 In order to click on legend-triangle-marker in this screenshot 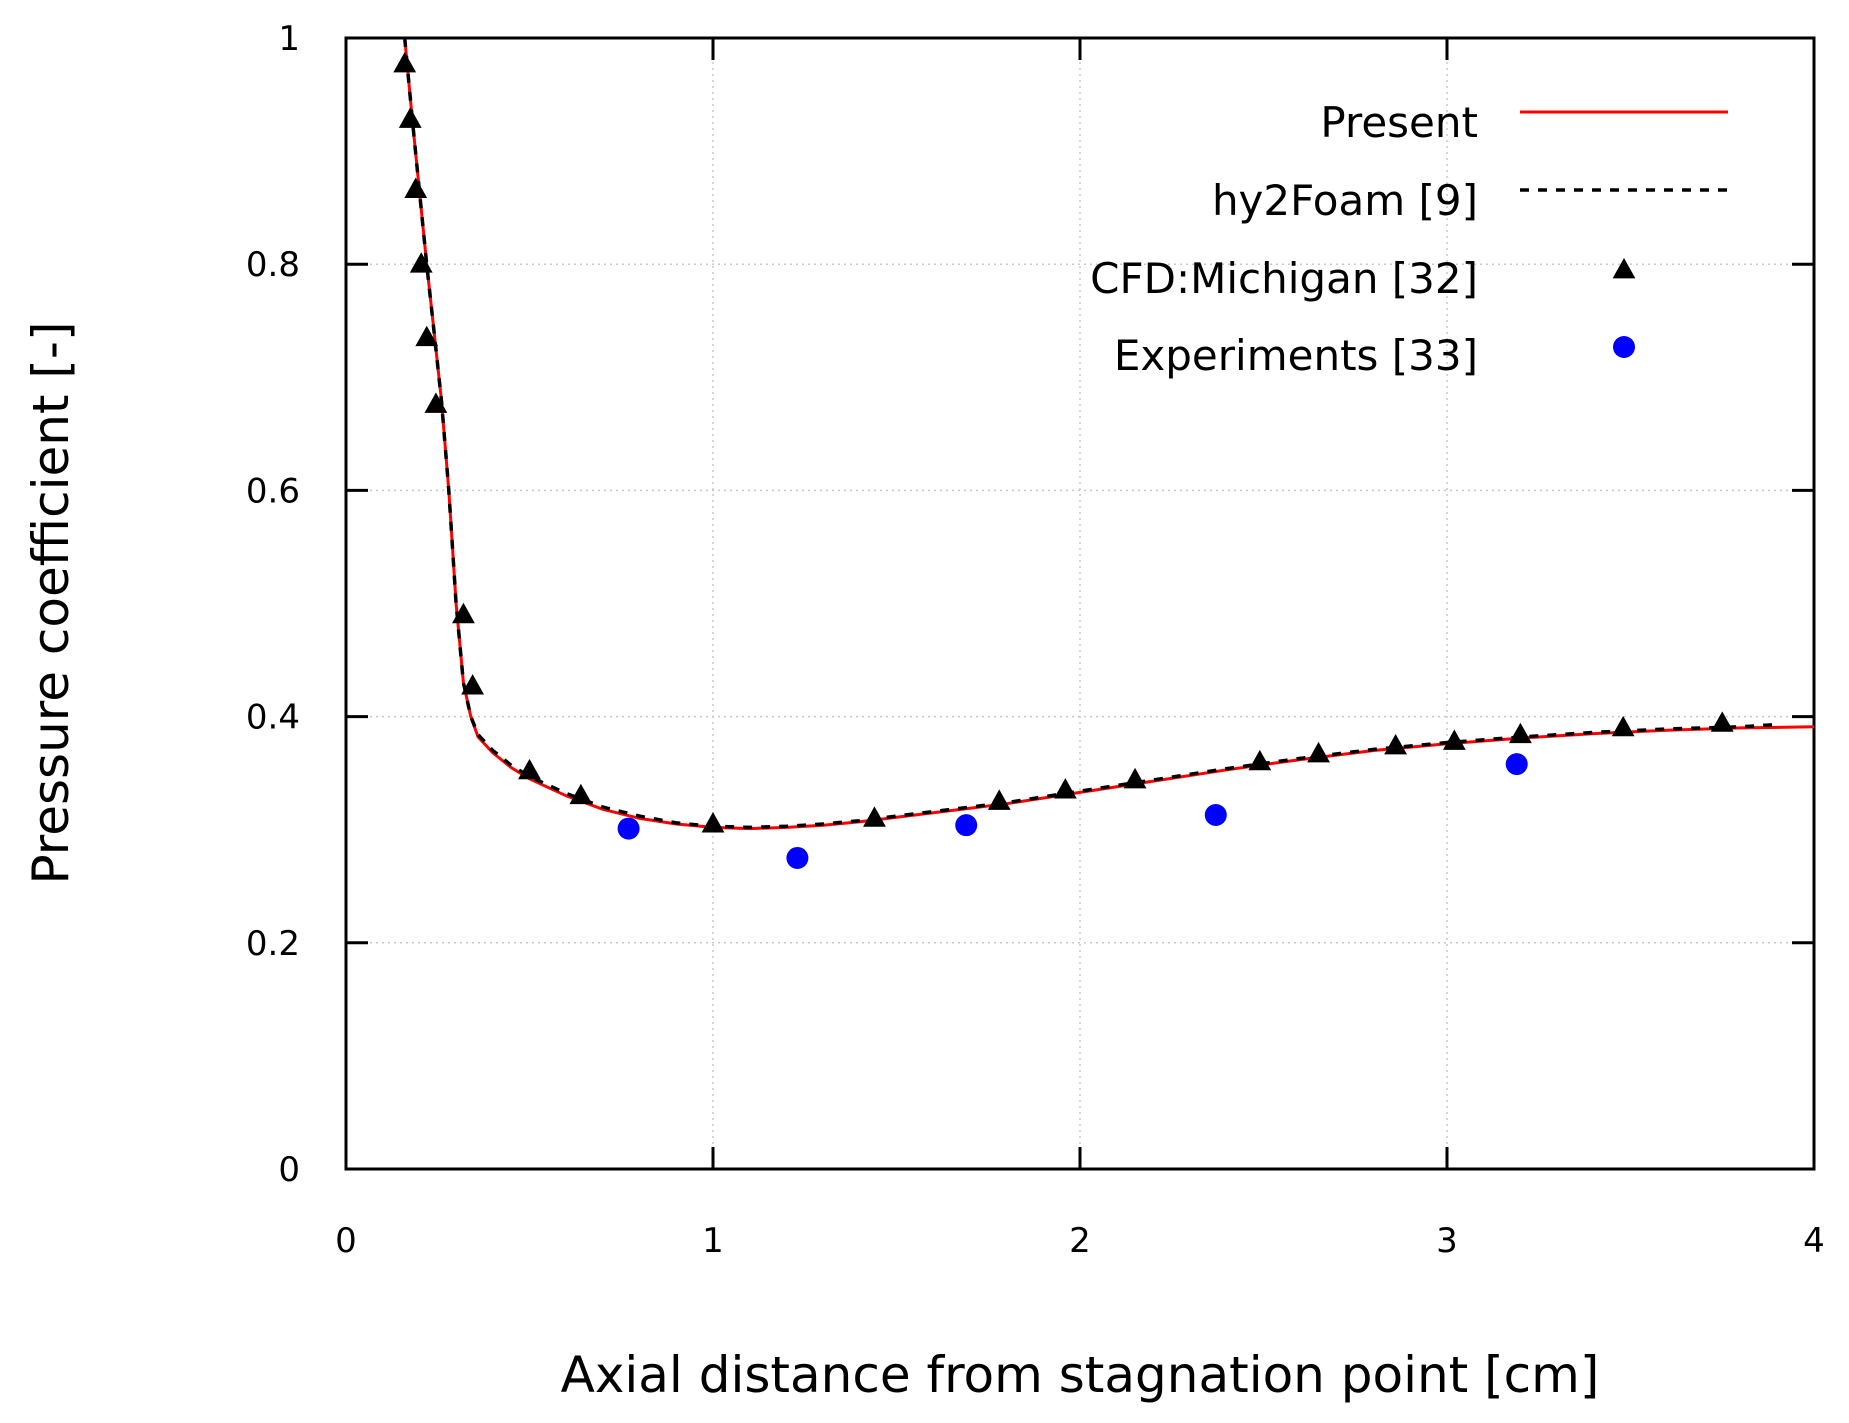, I will do `click(1624, 268)`.